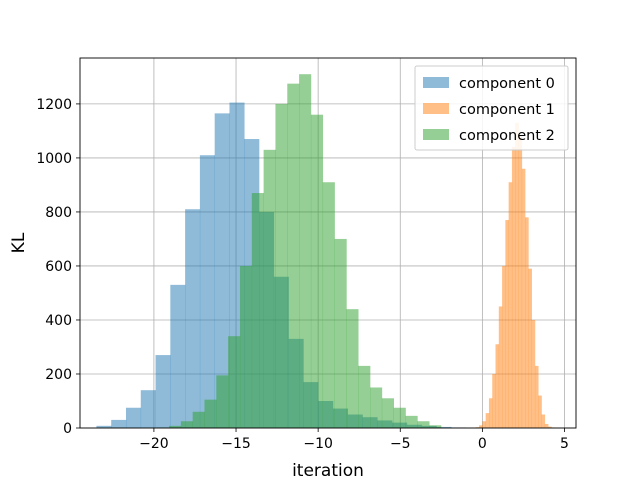 Image resolution: width=640 pixels, height=480 pixels. Describe the element at coordinates (318, 444) in the screenshot. I see `x-tick-label: −10` at that location.